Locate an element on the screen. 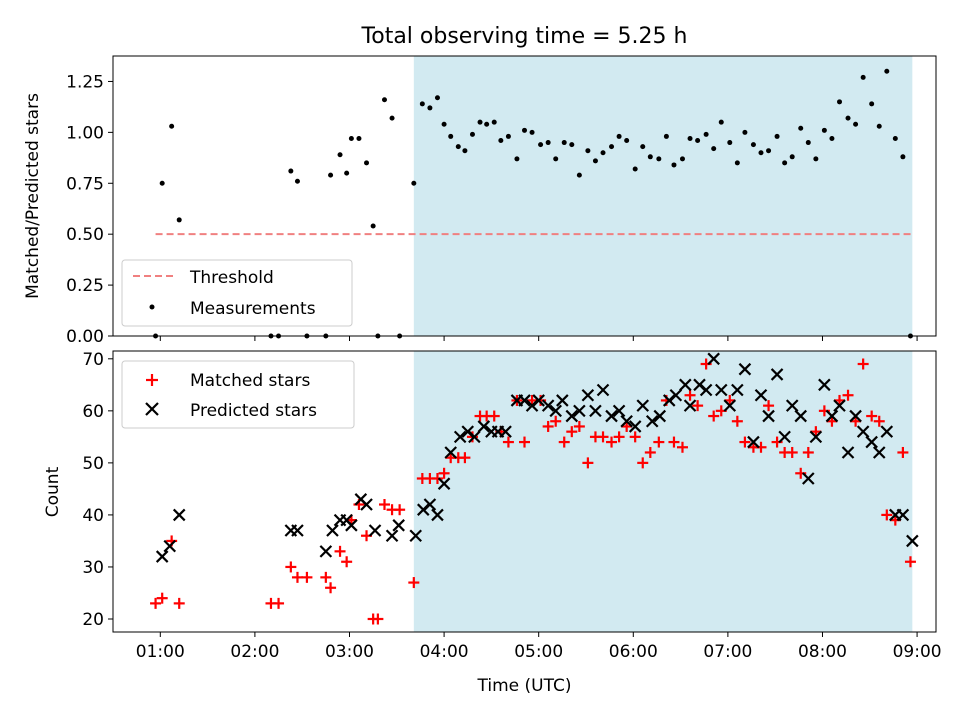 This screenshot has width=960, height=724. ratio-y-tick-label: 0.25 is located at coordinates (85, 286).